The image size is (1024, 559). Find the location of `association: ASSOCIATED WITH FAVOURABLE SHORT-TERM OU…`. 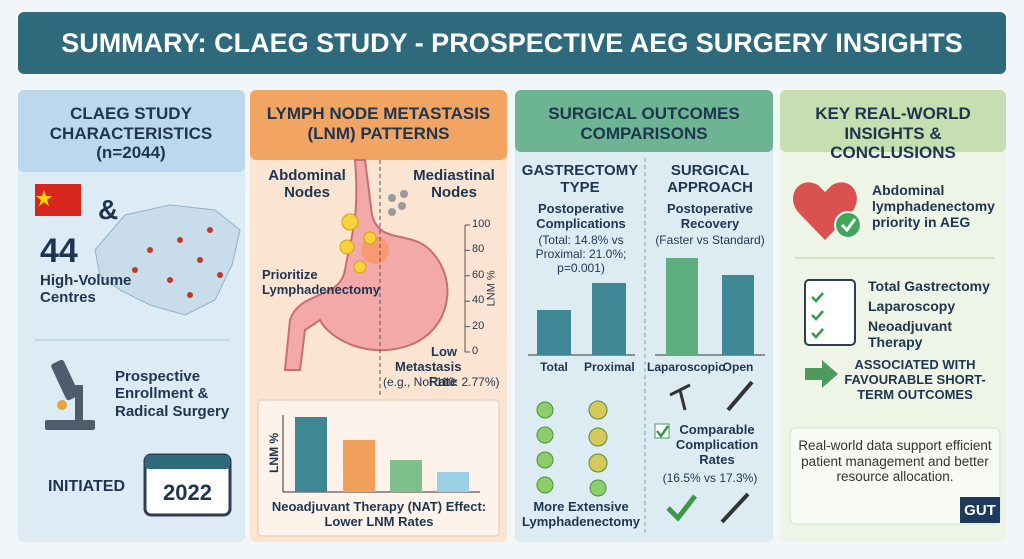

association: ASSOCIATED WITH FAVOURABLE SHORT-TERM OU… is located at coordinates (915, 379).